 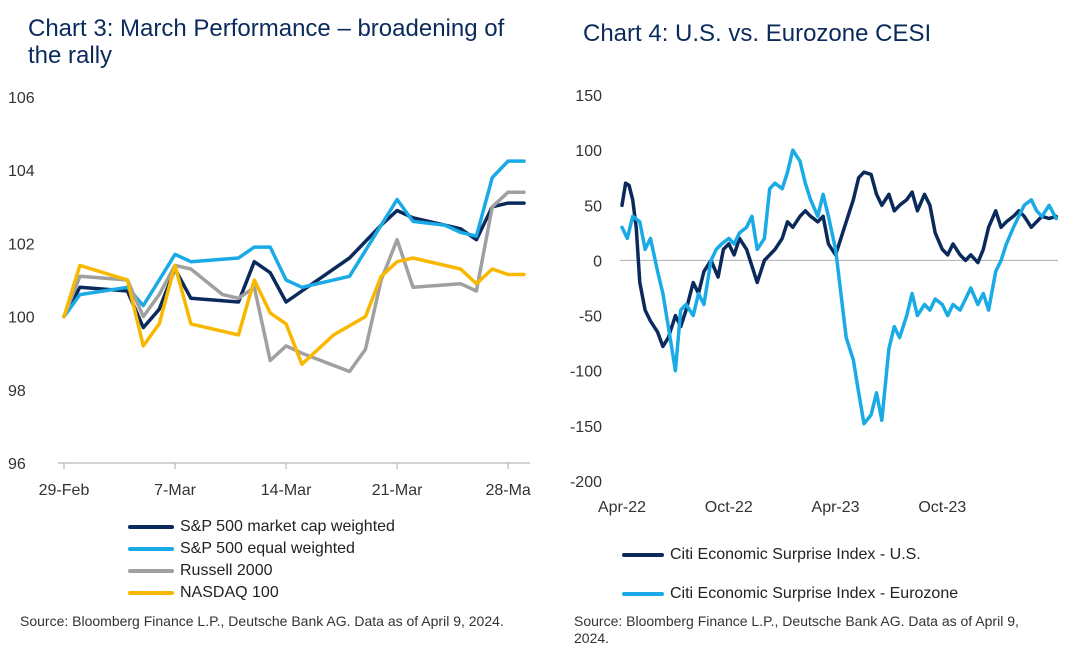 I want to click on legend-item-sp500-equal: S&P 500 equal weighted, so click(x=261, y=549).